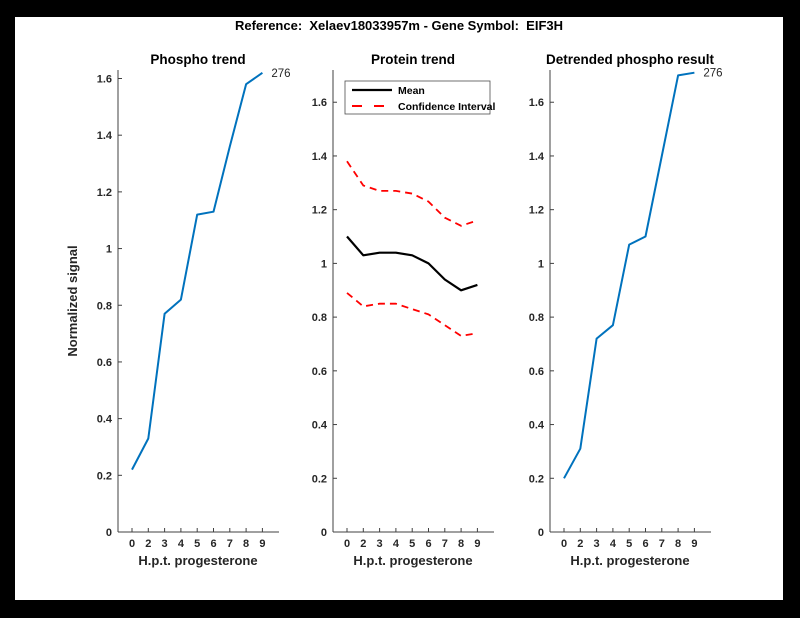 This screenshot has height=618, width=800. What do you see at coordinates (72, 300) in the screenshot?
I see `y-axis-label: Normalized signal` at bounding box center [72, 300].